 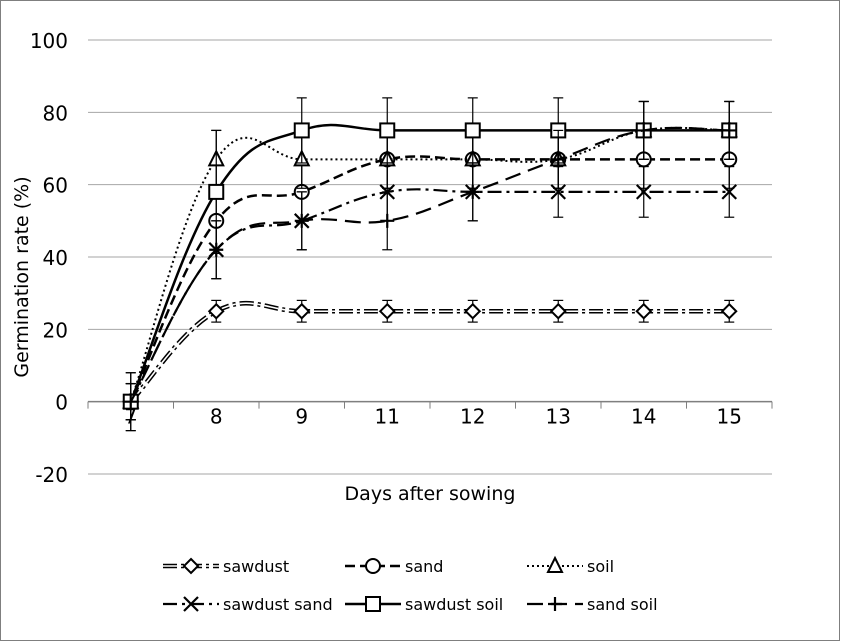 I want to click on legend-item-sawdust: sawdust, so click(x=226, y=566).